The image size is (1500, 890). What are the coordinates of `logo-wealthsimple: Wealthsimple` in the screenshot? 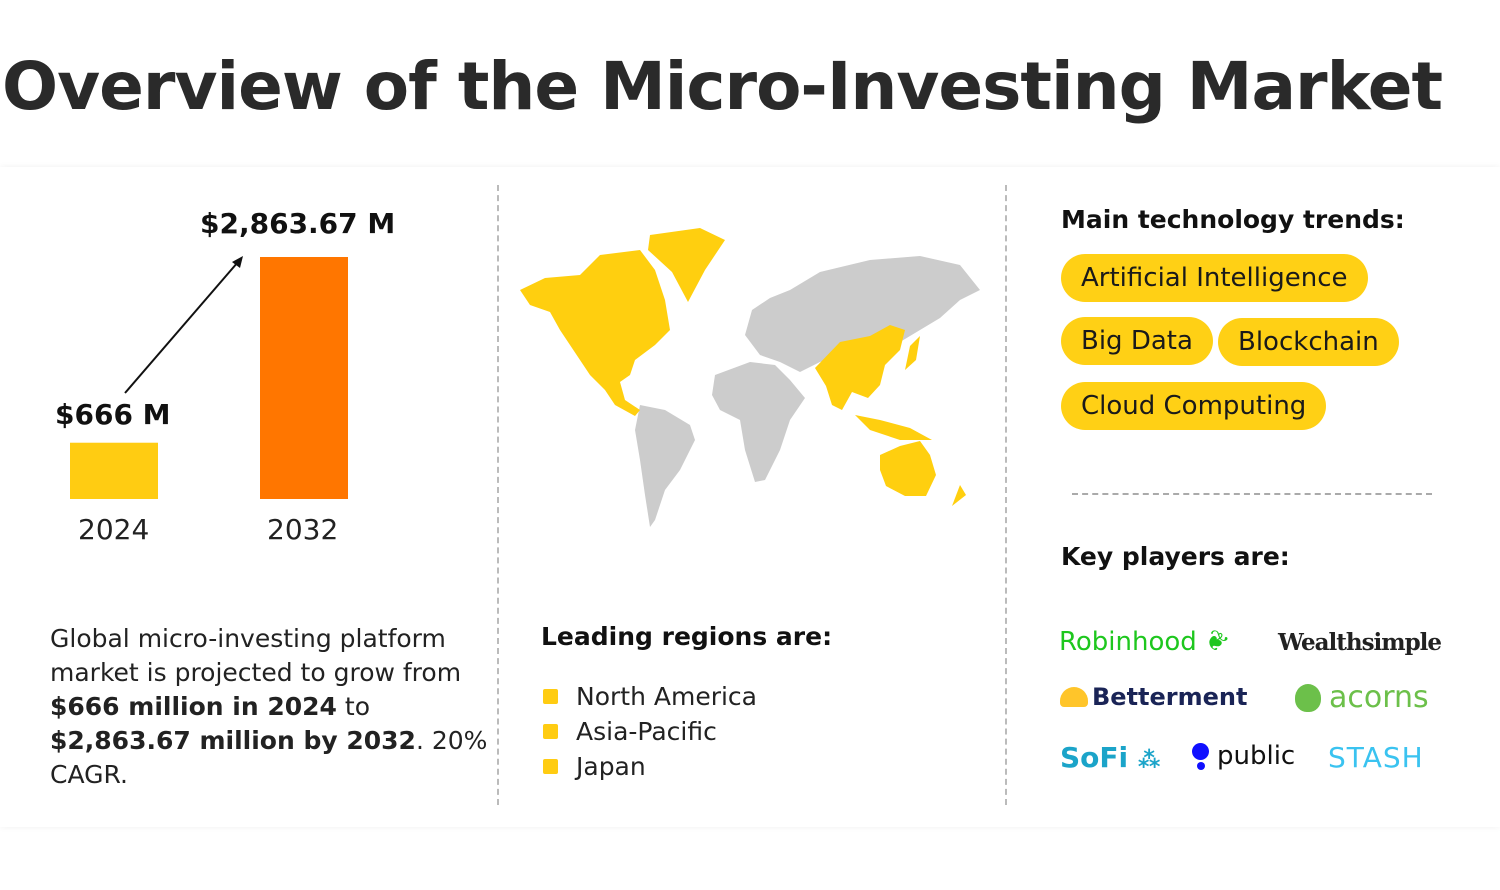 It's located at (1360, 642).